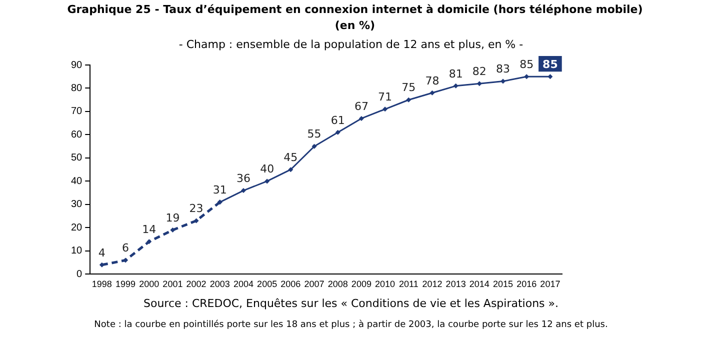  What do you see at coordinates (351, 325) in the screenshot?
I see `text: Note : la courbe en pointillés porte sur les 18 ans et plus ; à partir de 2003, la courbe porte sur les 12 ans et plus.` at bounding box center [351, 325].